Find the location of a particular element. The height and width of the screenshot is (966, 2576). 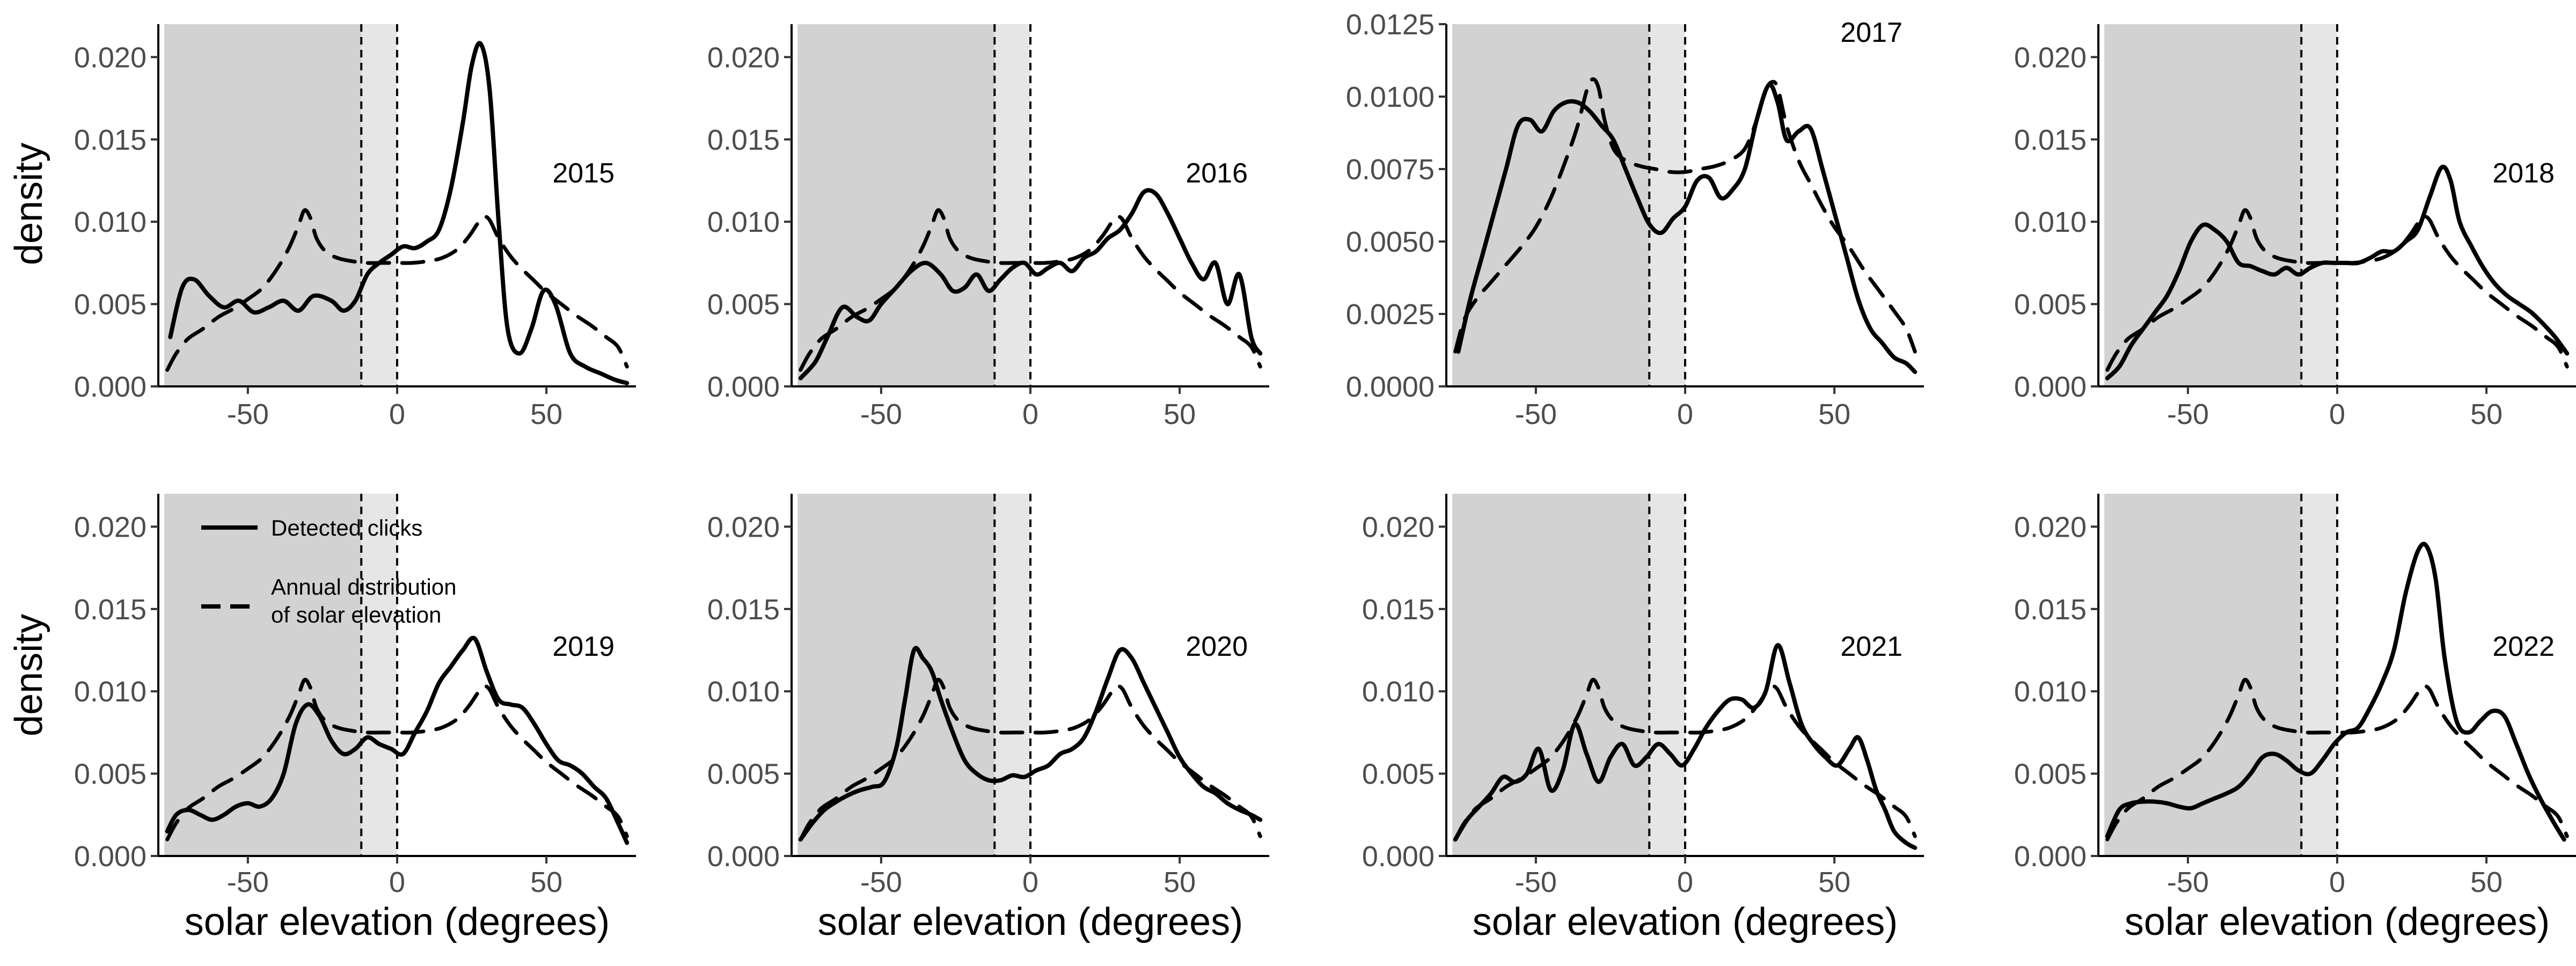

legend-label: Annual distribution is located at coordinates (364, 586).